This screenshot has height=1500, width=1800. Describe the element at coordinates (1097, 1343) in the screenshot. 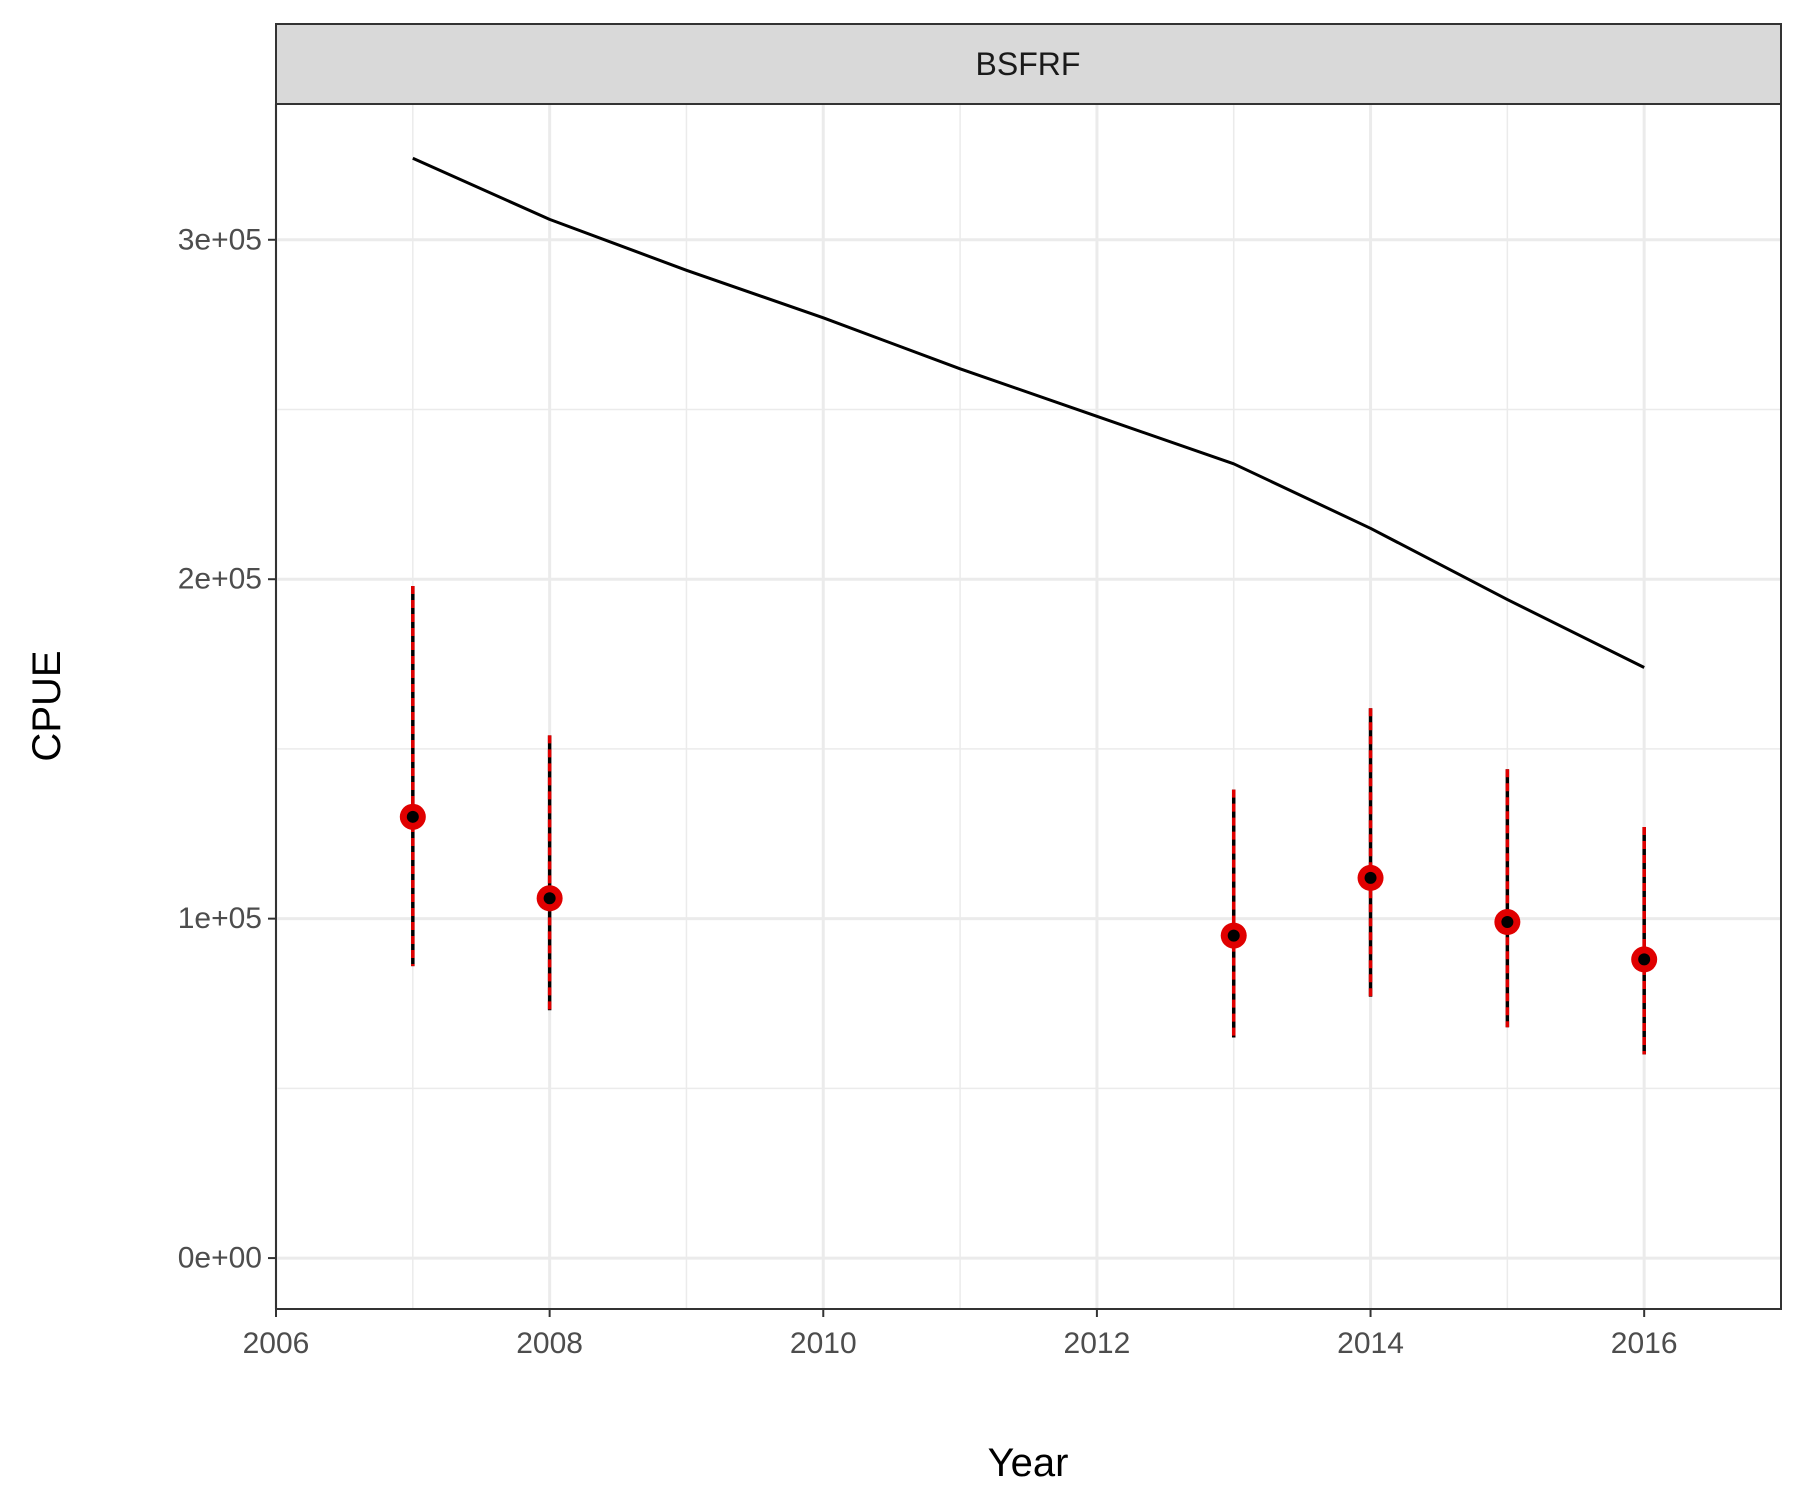

I see `x-tick-label: 2012` at that location.